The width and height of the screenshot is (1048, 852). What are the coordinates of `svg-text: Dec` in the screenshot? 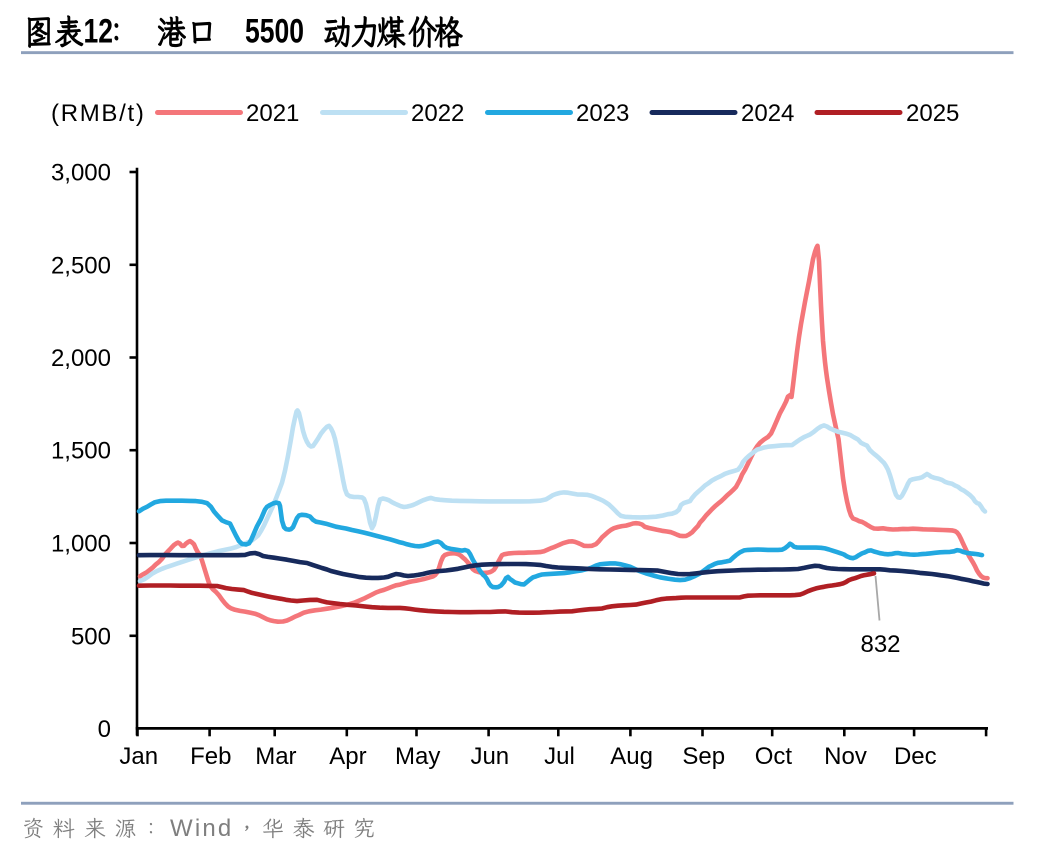 It's located at (915, 756).